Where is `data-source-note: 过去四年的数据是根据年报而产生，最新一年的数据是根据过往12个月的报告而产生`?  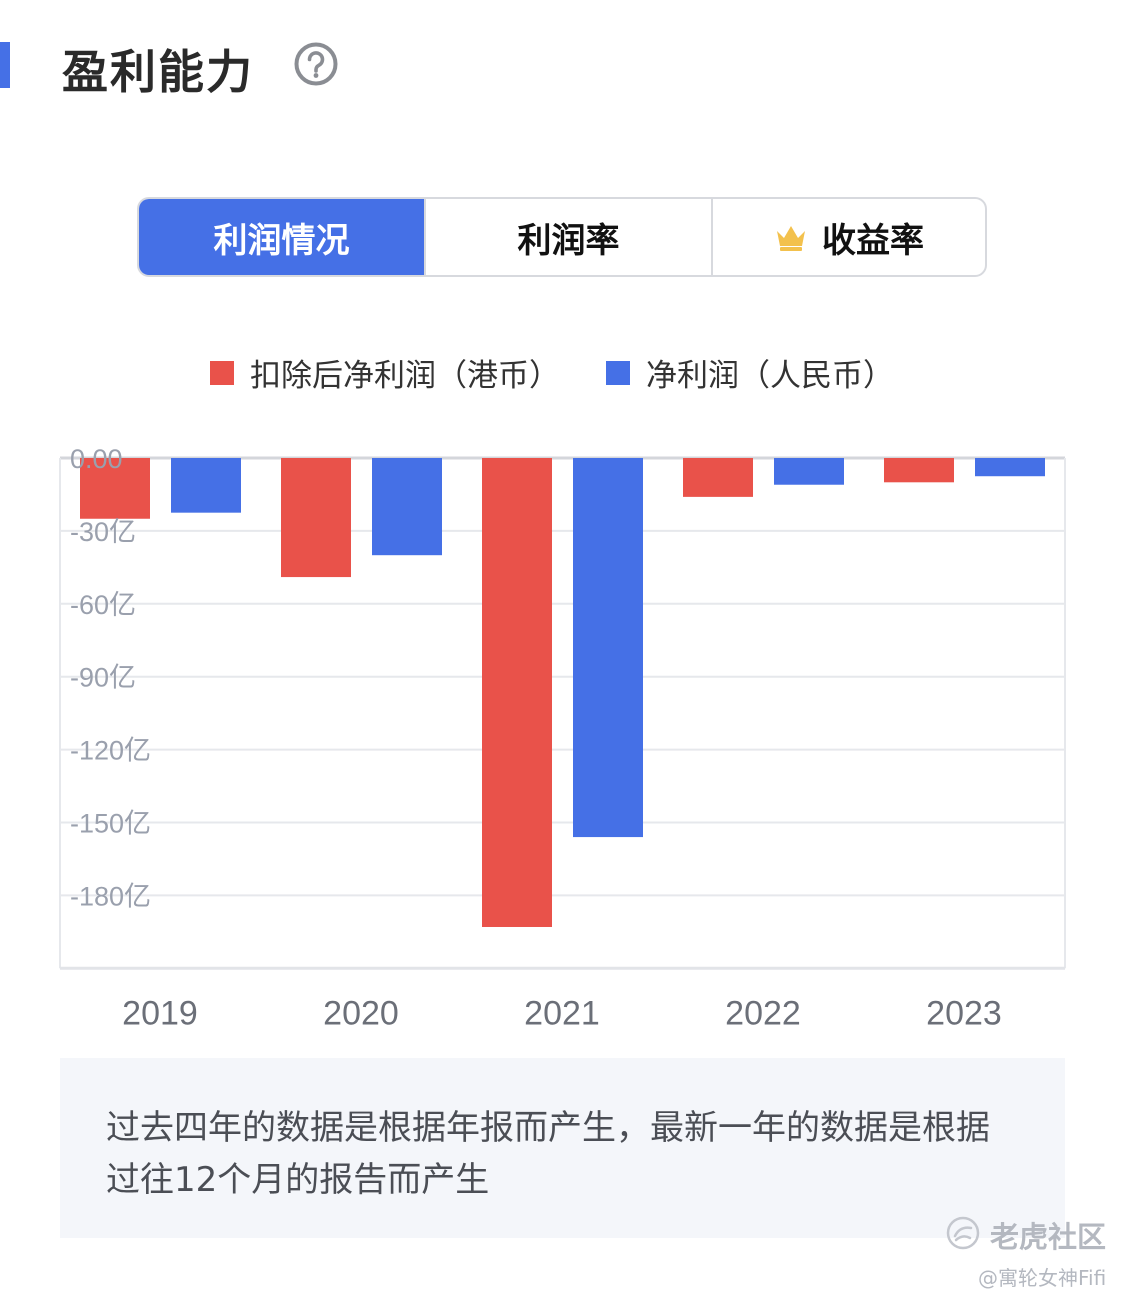
data-source-note: 过去四年的数据是根据年报而产生，最新一年的数据是根据过往12个月的报告而产生 is located at coordinates (562, 1148).